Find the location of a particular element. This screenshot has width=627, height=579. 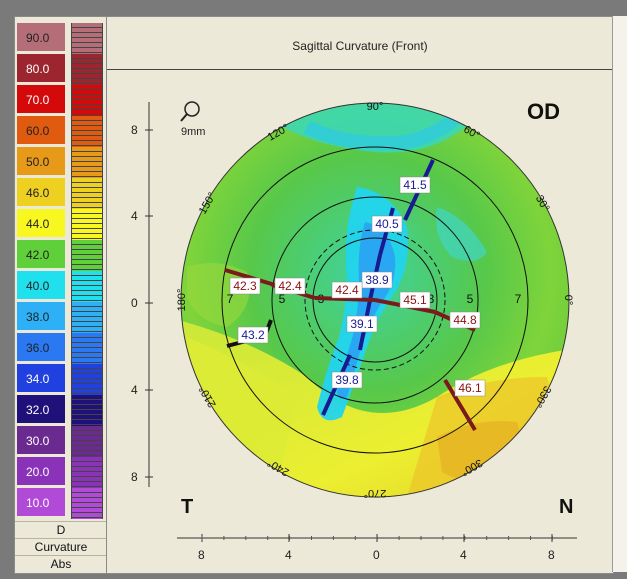

reading-value: 44.8 is located at coordinates (465, 320).